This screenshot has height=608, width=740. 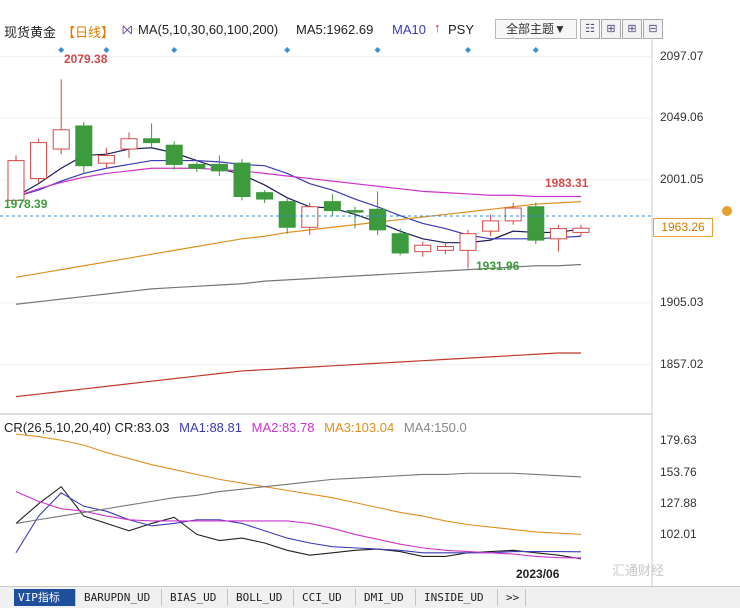 I want to click on cr-line-ma2, so click(x=298, y=525).